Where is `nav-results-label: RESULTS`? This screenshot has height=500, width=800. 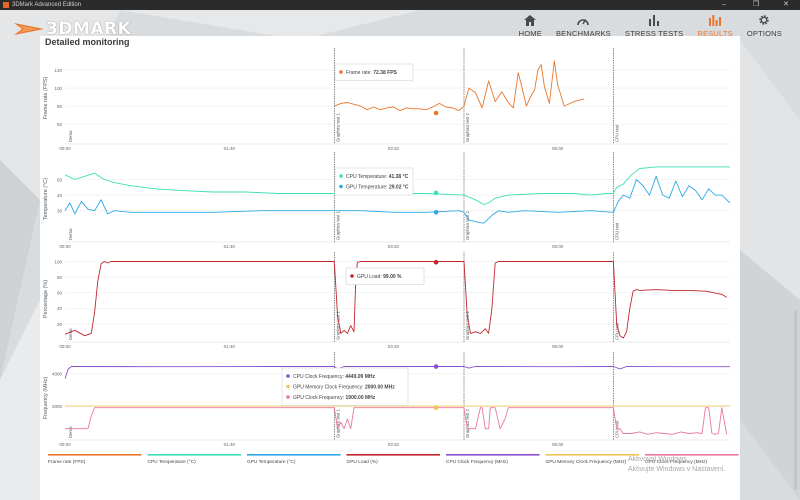 nav-results-label: RESULTS is located at coordinates (715, 33).